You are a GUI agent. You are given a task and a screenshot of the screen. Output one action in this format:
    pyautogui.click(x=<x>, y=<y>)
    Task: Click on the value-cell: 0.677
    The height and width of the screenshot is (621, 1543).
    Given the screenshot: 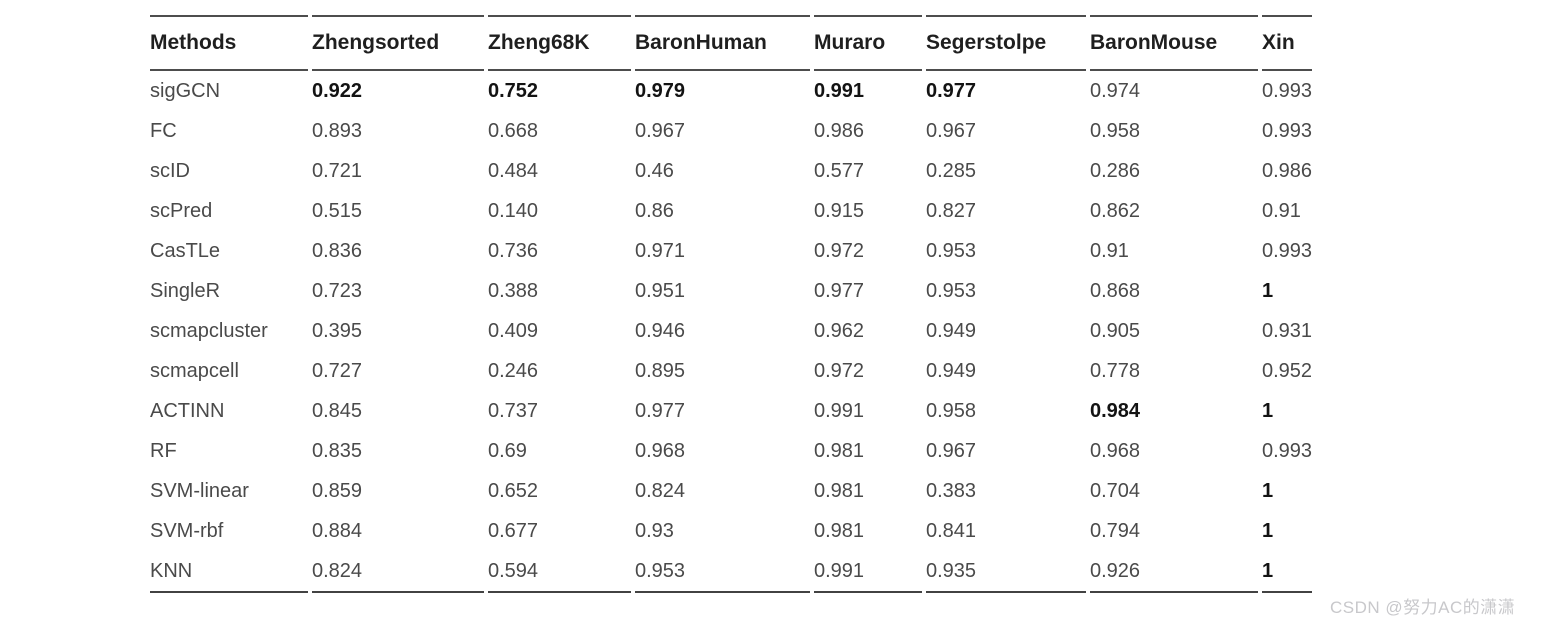 What is the action you would take?
    pyautogui.click(x=513, y=530)
    